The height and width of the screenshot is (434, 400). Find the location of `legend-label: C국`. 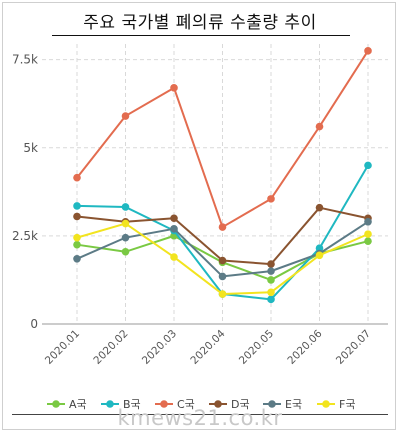

legend-label: C국 is located at coordinates (186, 404).